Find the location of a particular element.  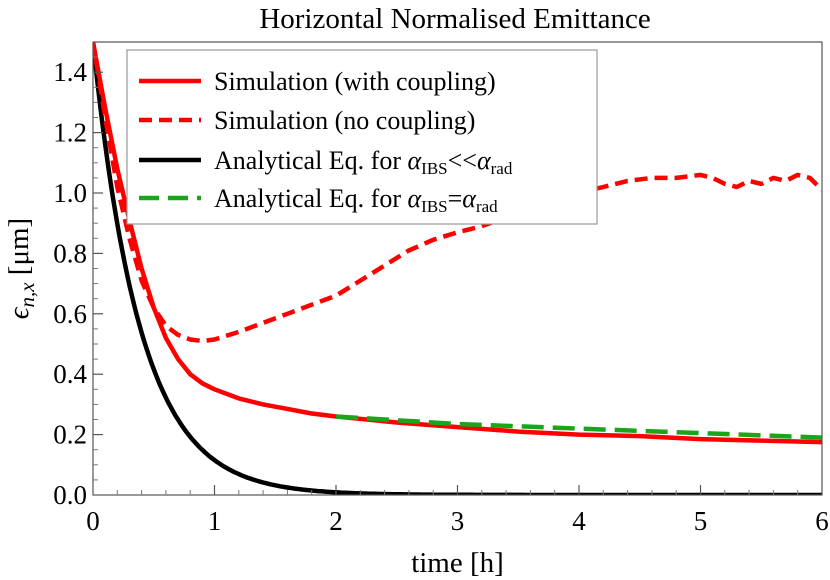

legend-label-sim-nocoupling: Simulation (no coupling) is located at coordinates (344, 120).